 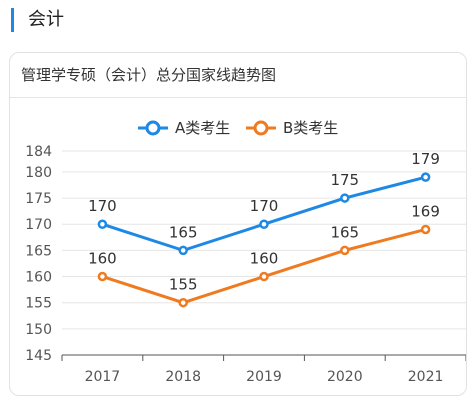 What do you see at coordinates (238, 97) in the screenshot?
I see `card-divider` at bounding box center [238, 97].